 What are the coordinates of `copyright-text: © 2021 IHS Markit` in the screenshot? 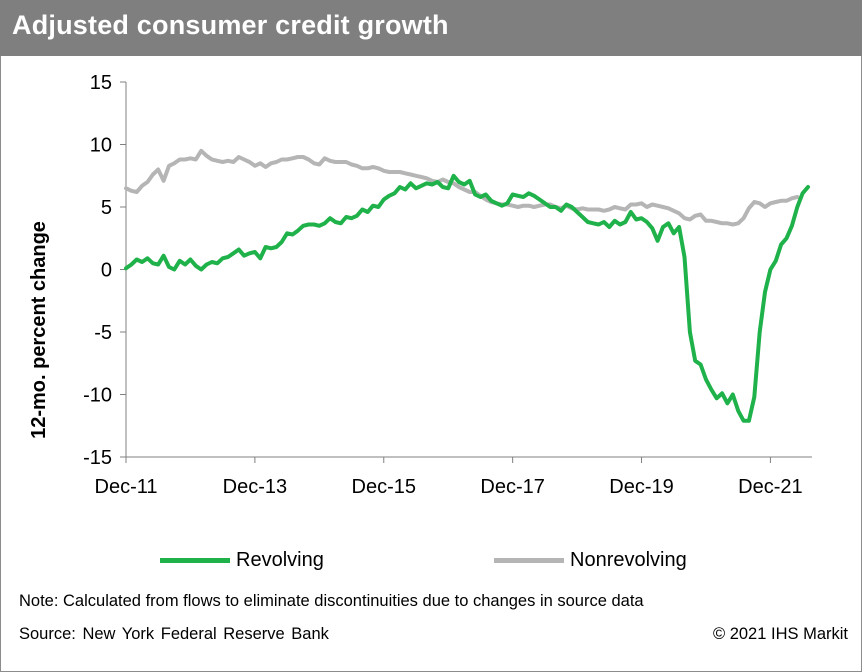 It's located at (780, 634).